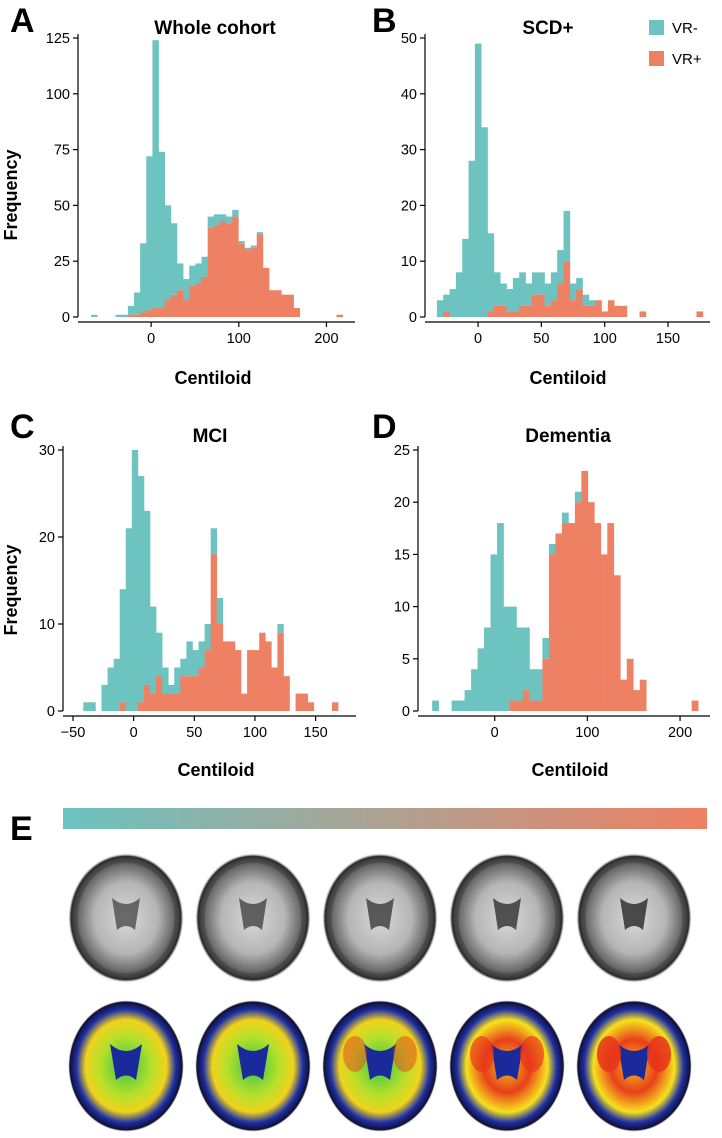  Describe the element at coordinates (568, 436) in the screenshot. I see `chart-d-title: Dementia` at that location.